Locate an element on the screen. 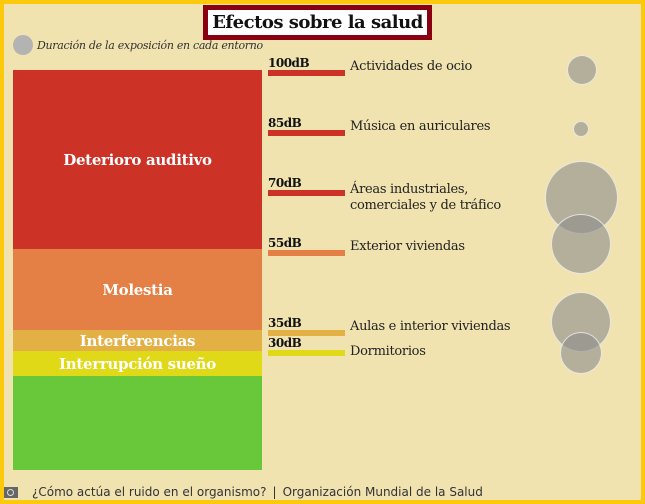 The height and width of the screenshot is (504, 645). band-label: Molestia is located at coordinates (137, 289).